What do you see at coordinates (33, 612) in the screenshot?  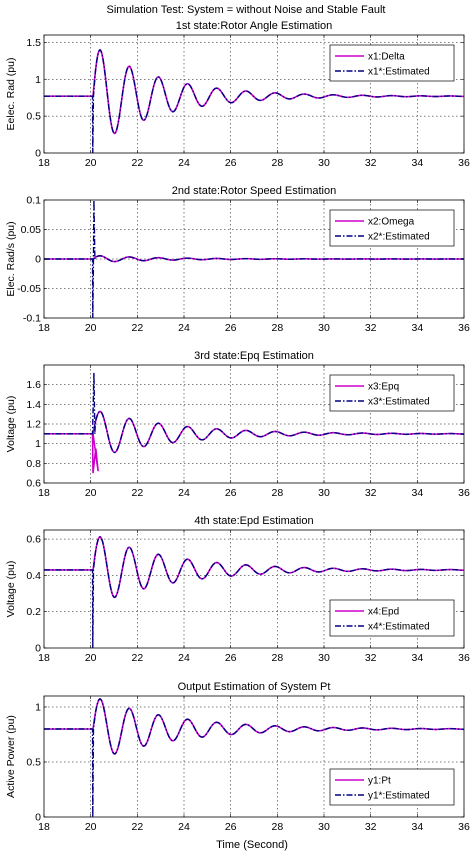 I see `y-tick-label: 0.2` at bounding box center [33, 612].